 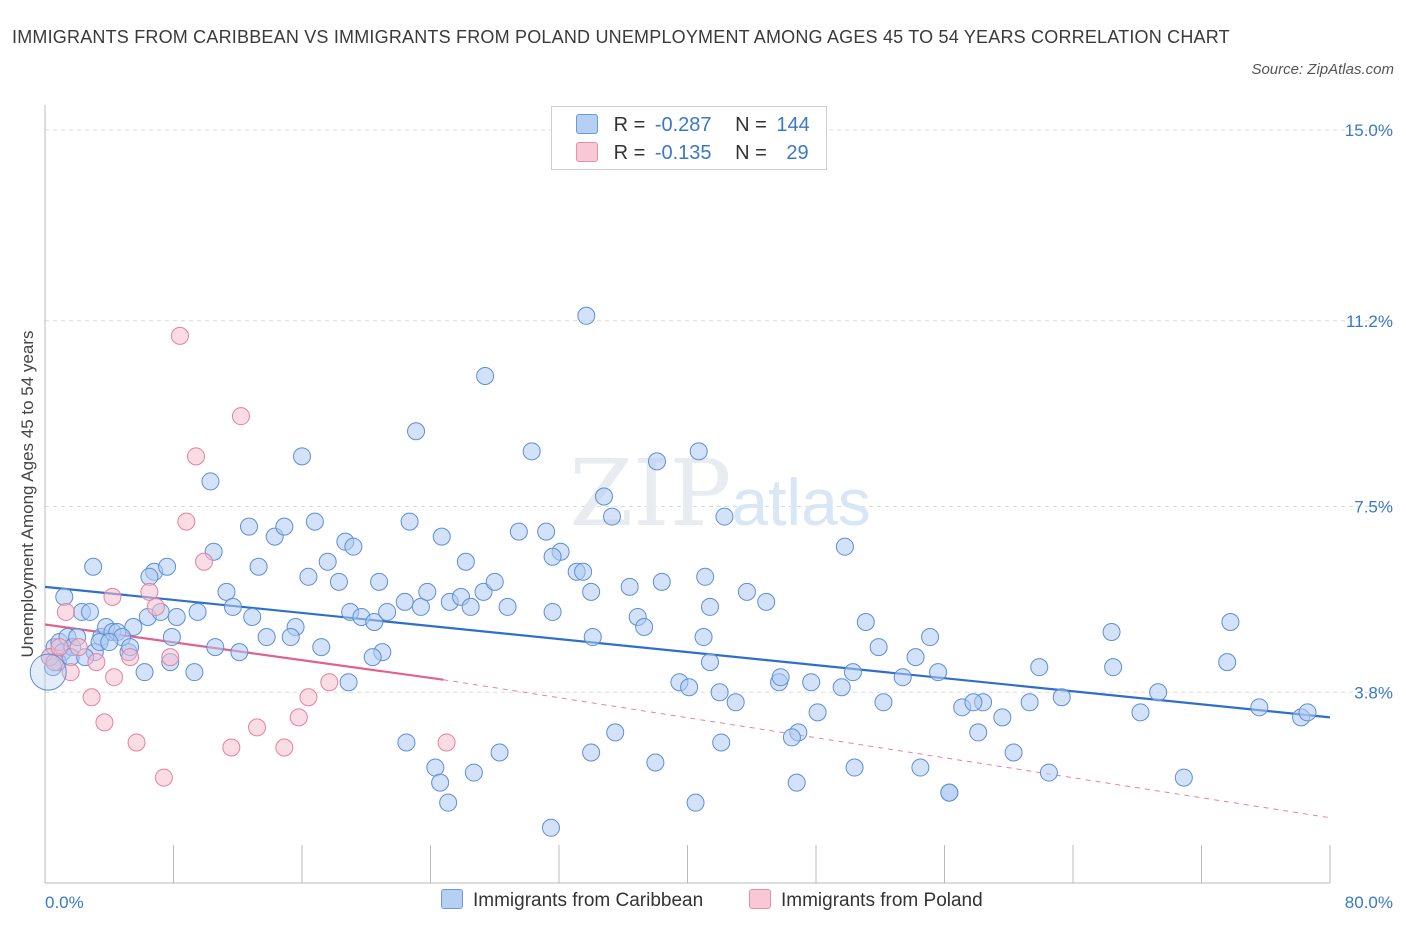 What do you see at coordinates (1369, 321) in the screenshot?
I see `y-tick-label: 11.2%` at bounding box center [1369, 321].